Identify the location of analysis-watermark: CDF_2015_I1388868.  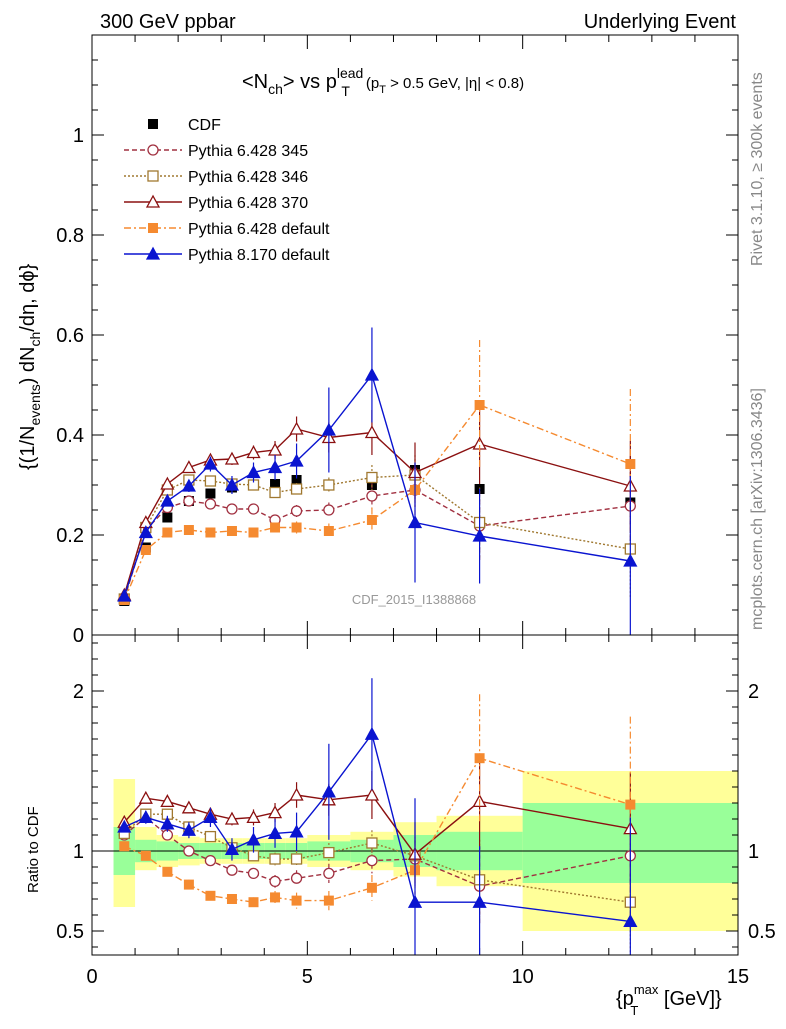
(414, 599).